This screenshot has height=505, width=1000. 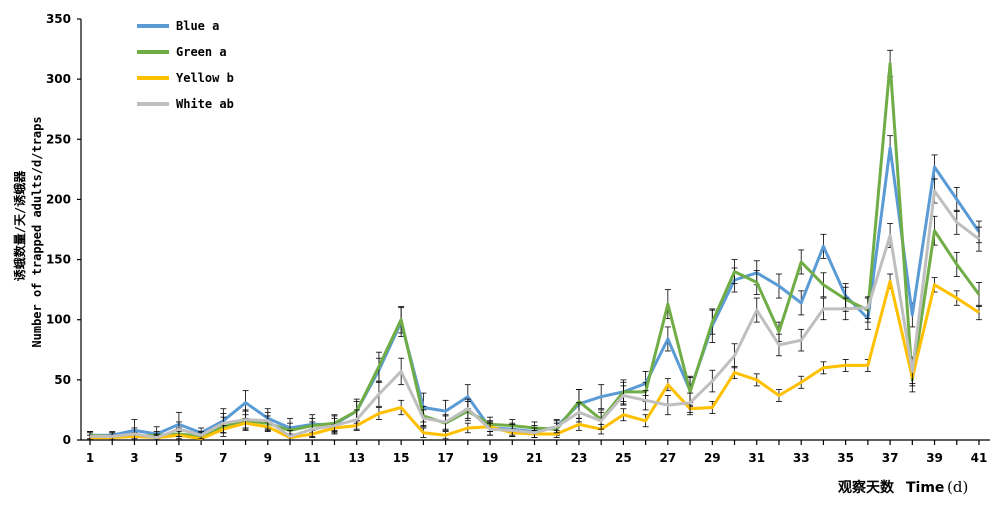 What do you see at coordinates (223, 458) in the screenshot?
I see `x-tick-label: 7` at bounding box center [223, 458].